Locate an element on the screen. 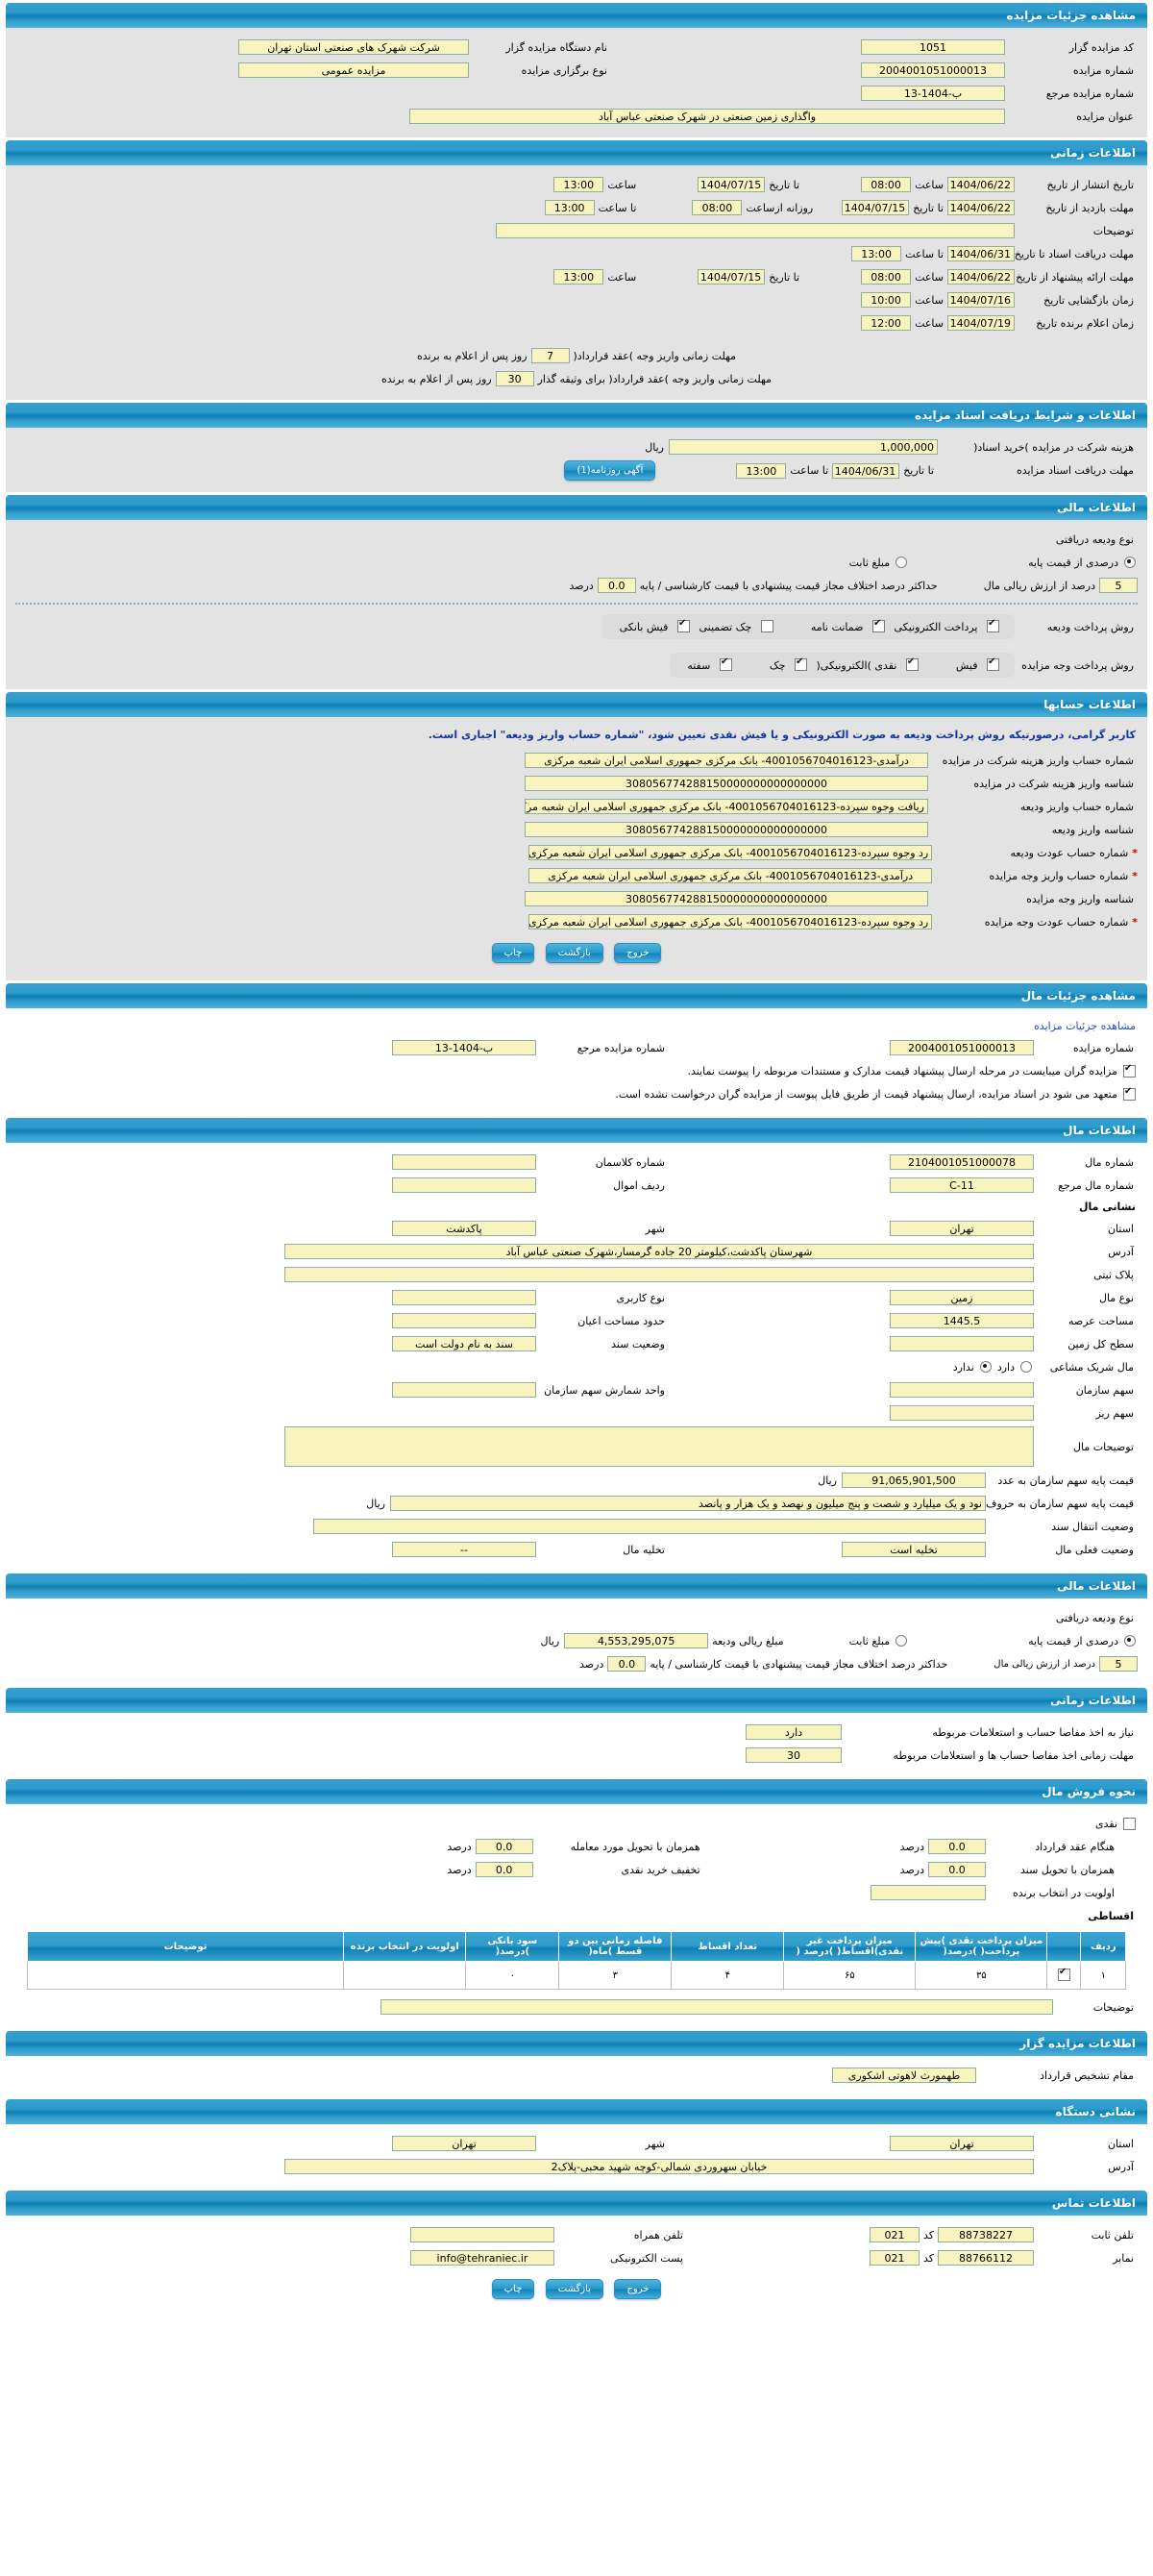  field-visit-to-hour: 13:00 is located at coordinates (570, 208).